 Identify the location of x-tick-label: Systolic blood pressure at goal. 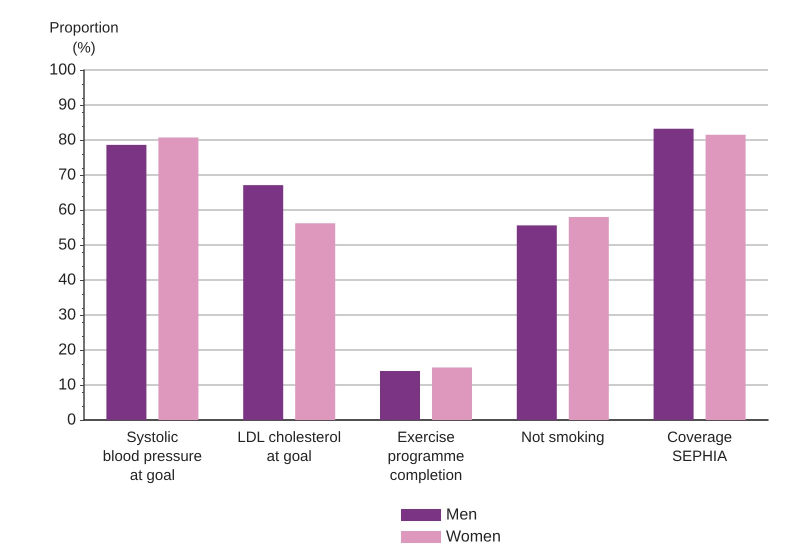
(152, 456).